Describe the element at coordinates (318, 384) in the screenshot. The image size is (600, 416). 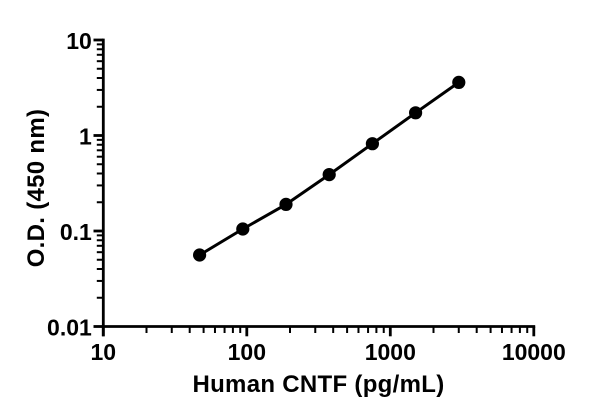
I see `x-axis-title: Human CNTF (pg/mL)` at that location.